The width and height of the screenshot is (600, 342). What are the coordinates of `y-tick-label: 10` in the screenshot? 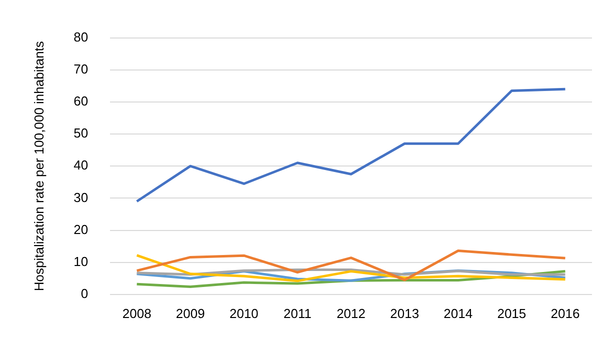 It's located at (81, 261).